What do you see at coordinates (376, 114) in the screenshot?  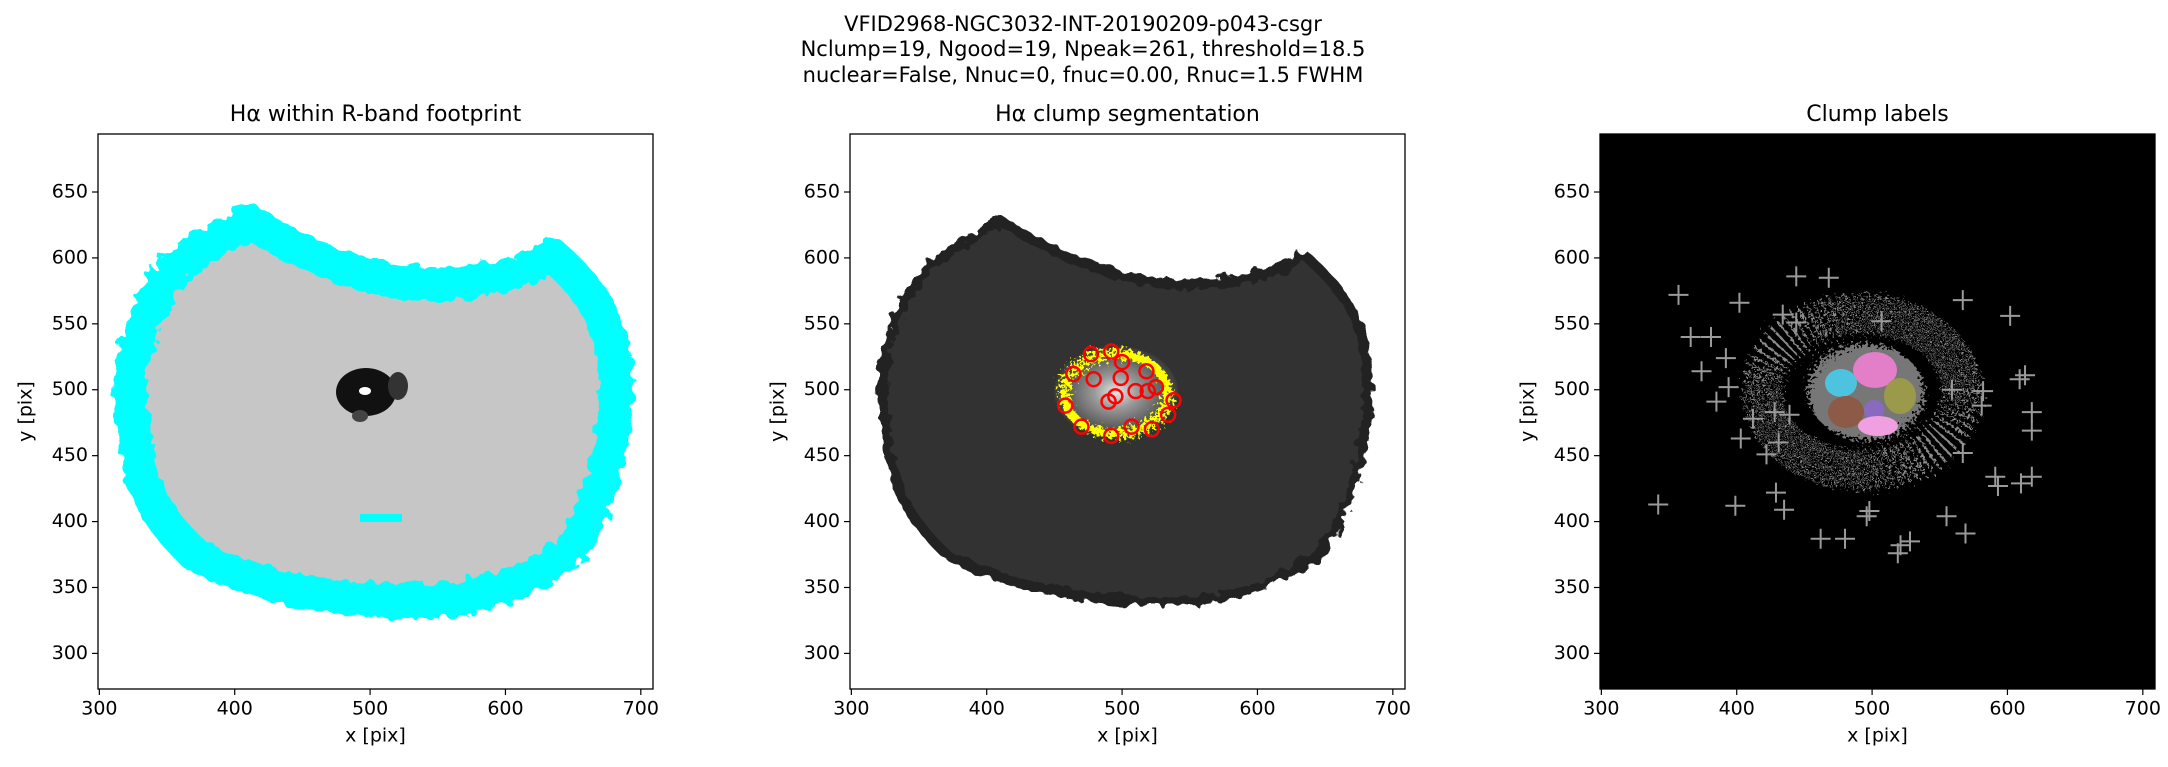 I see `panel-title: Hα within R-band footprint` at bounding box center [376, 114].